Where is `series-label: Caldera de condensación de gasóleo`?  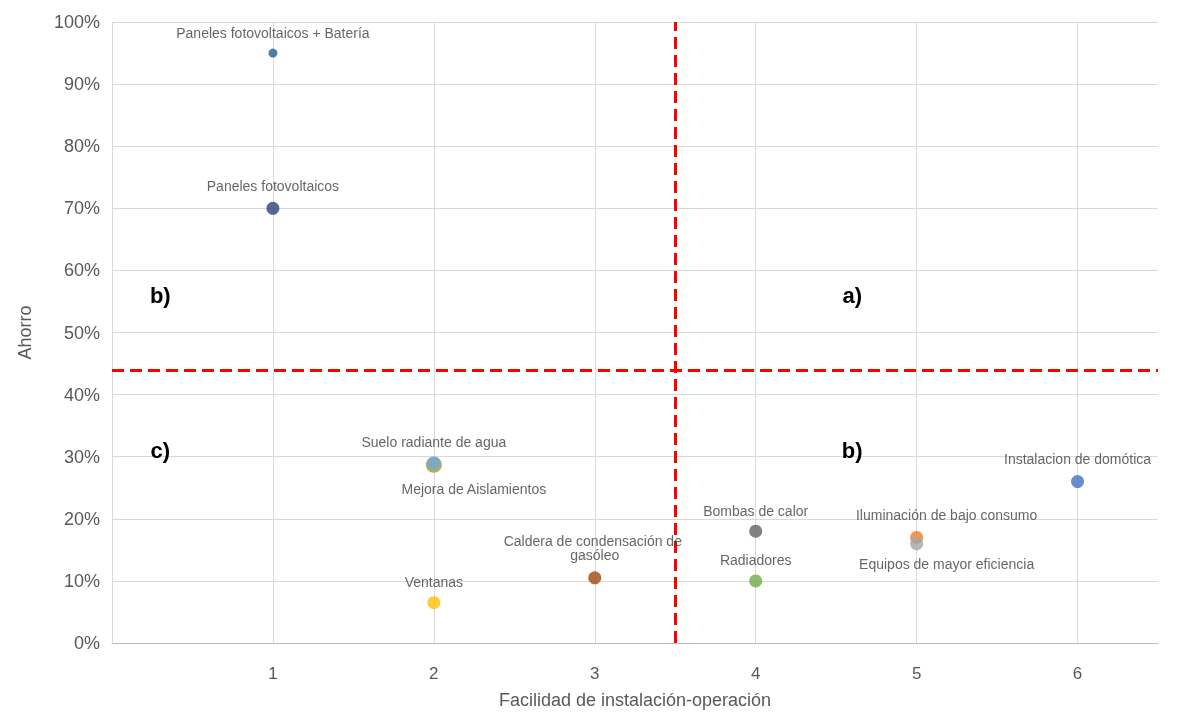 series-label: Caldera de condensación de gasóleo is located at coordinates (594, 548).